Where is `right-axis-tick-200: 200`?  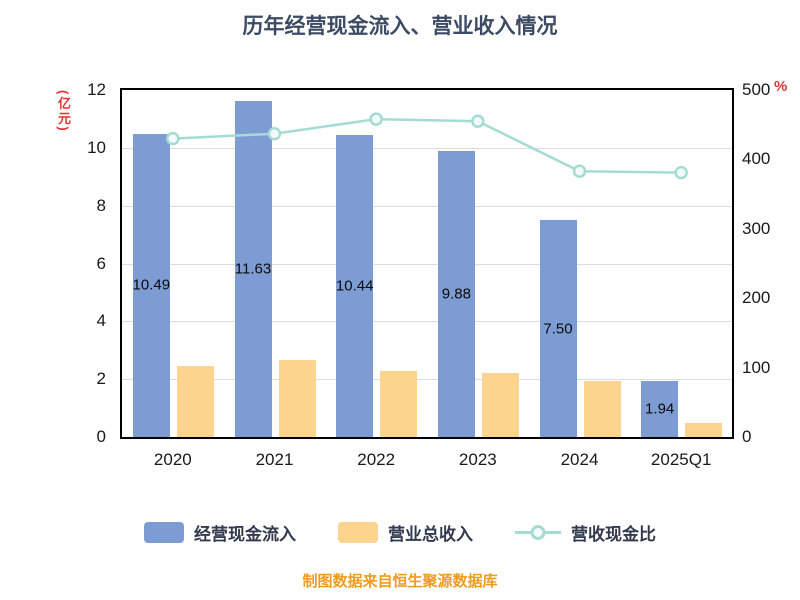
right-axis-tick-200: 200 is located at coordinates (756, 298).